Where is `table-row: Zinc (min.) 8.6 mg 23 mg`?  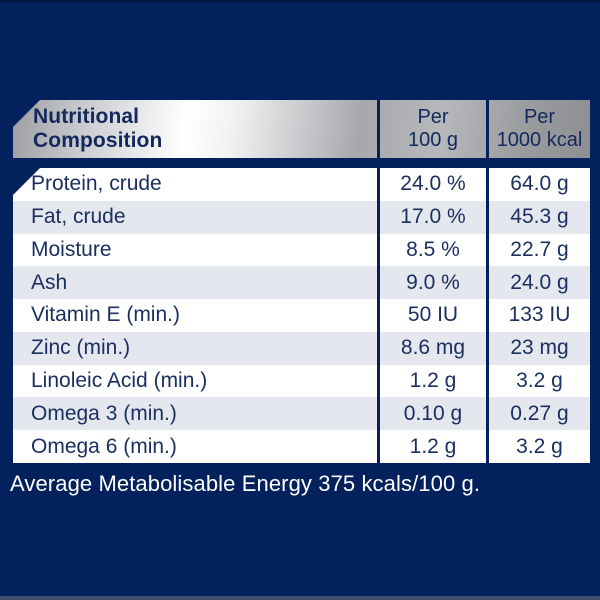 table-row: Zinc (min.) 8.6 mg 23 mg is located at coordinates (301, 348).